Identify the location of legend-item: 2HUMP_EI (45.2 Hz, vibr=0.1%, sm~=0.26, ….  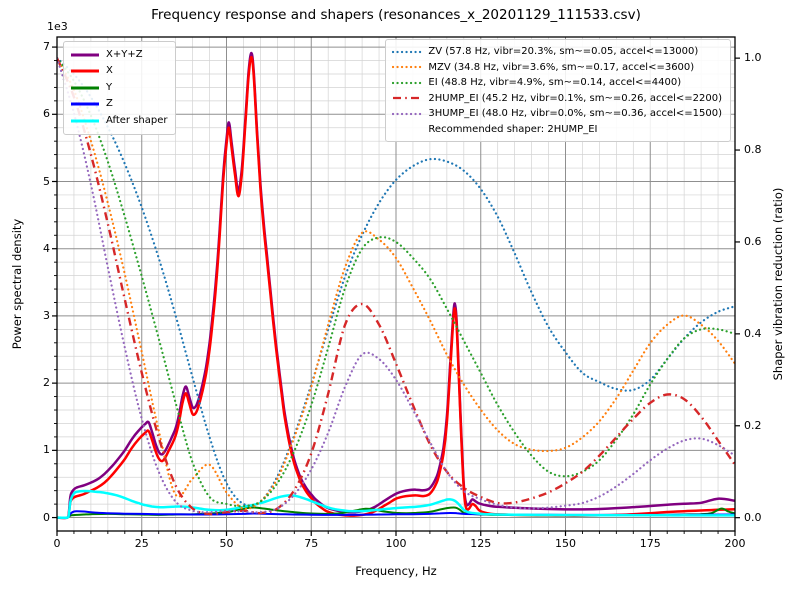
(557, 99).